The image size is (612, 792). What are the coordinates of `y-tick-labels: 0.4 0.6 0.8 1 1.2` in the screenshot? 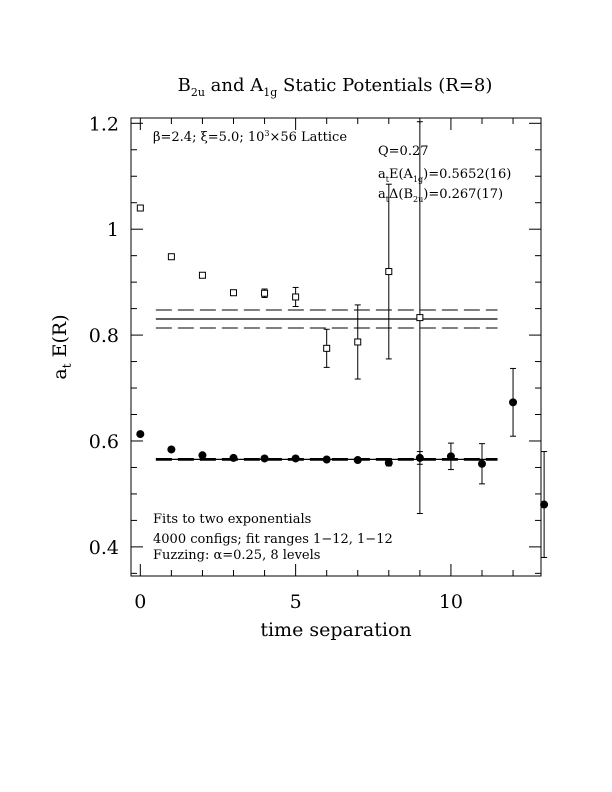 It's located at (104, 336).